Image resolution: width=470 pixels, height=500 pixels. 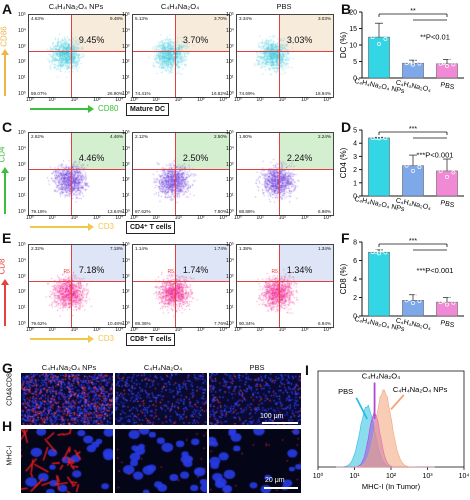 What do you see at coordinates (397, 402) in the screenshot?
I see `arrow-nps` at bounding box center [397, 402].